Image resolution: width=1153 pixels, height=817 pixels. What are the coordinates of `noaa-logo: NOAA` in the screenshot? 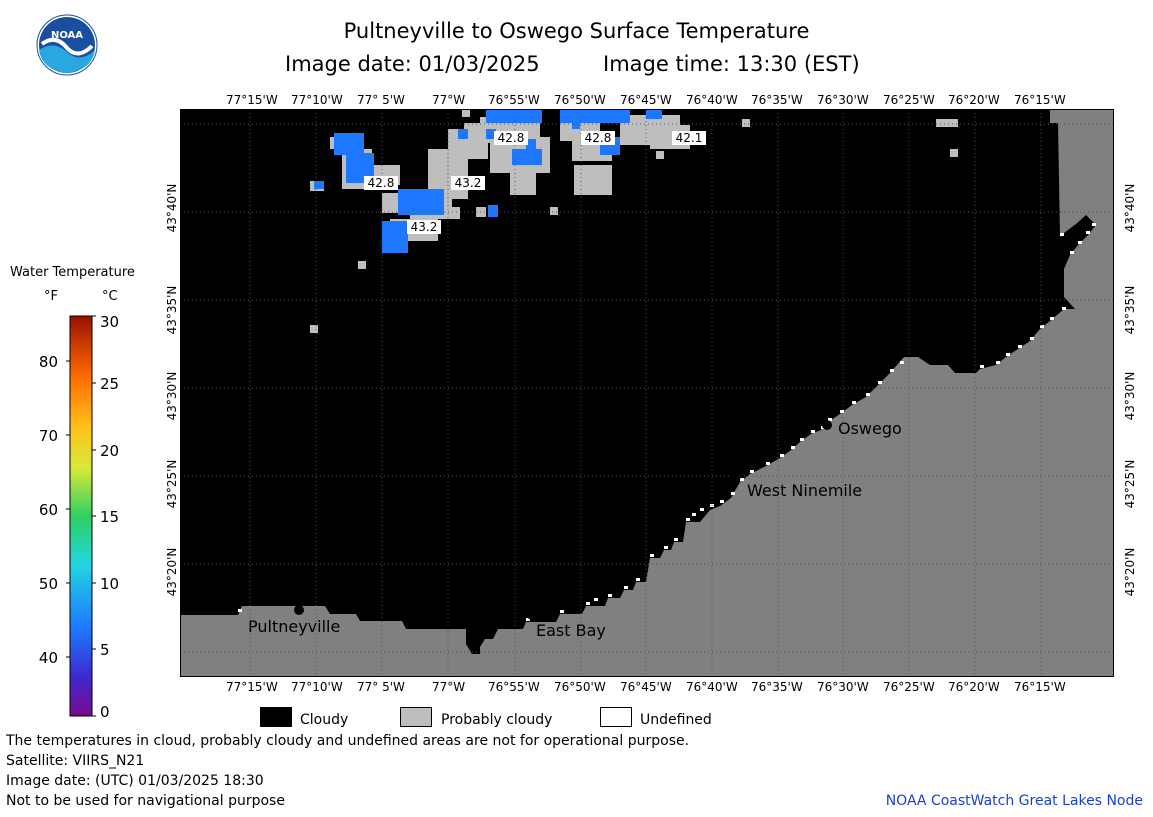 It's located at (67, 45).